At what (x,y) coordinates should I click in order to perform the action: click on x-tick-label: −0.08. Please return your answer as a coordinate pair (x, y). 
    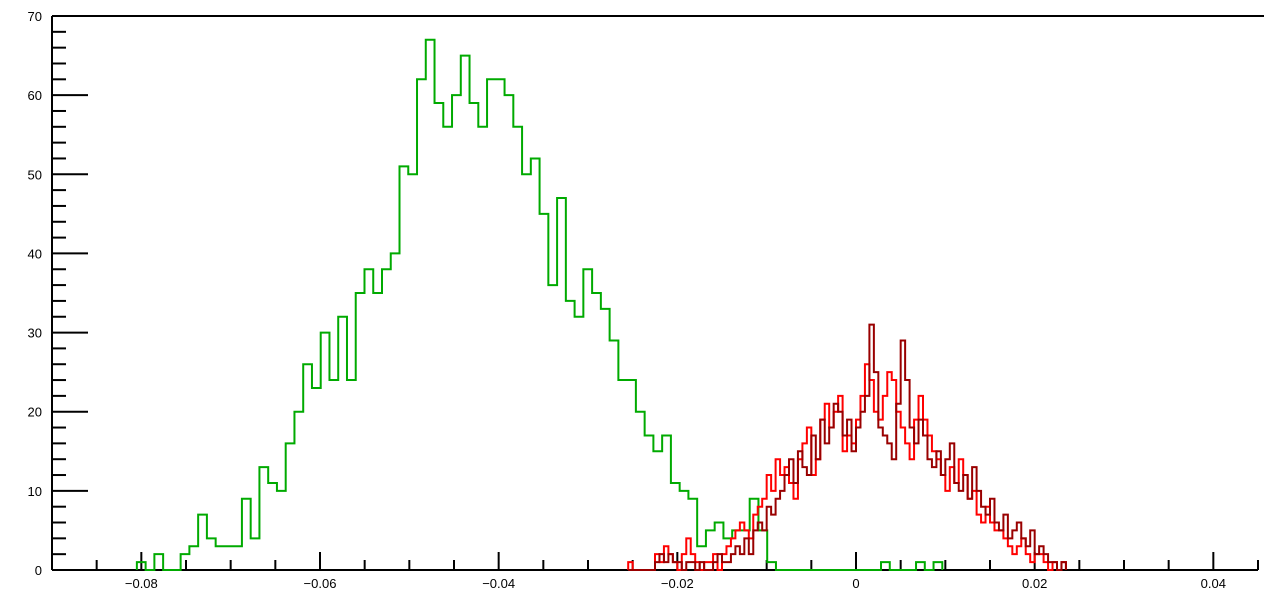
    Looking at the image, I should click on (141, 583).